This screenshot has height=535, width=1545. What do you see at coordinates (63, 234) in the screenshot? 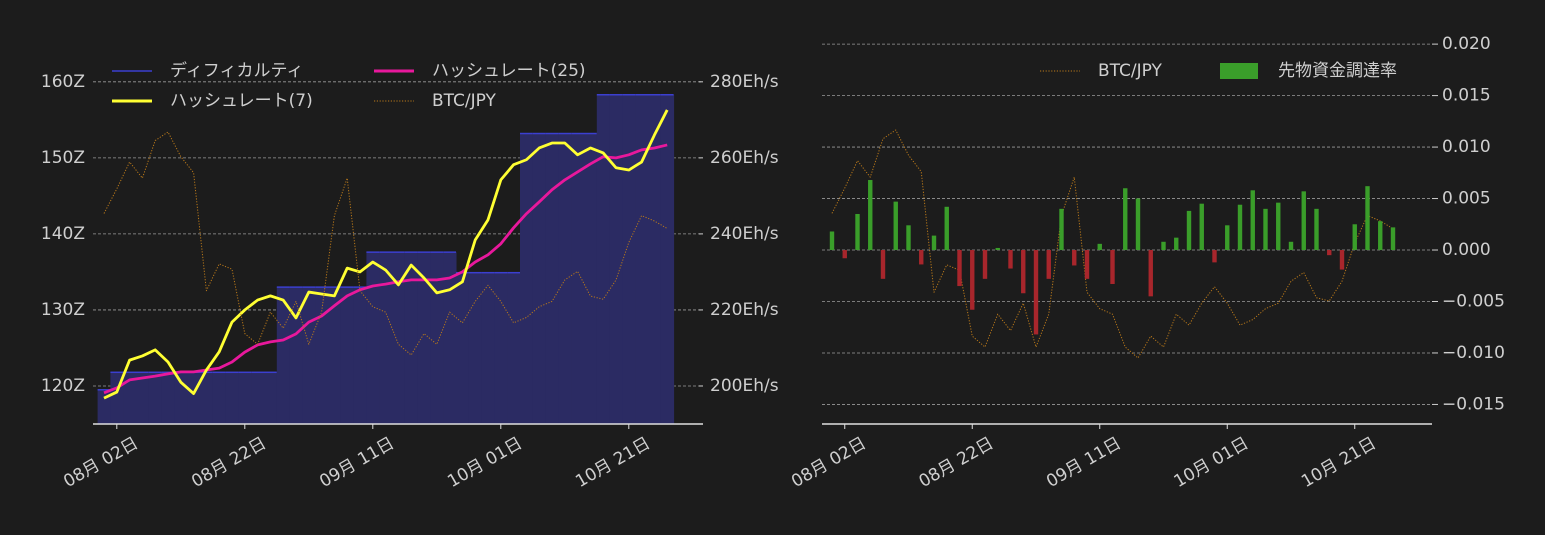
I see `y-tick-label: 140Z` at bounding box center [63, 234].